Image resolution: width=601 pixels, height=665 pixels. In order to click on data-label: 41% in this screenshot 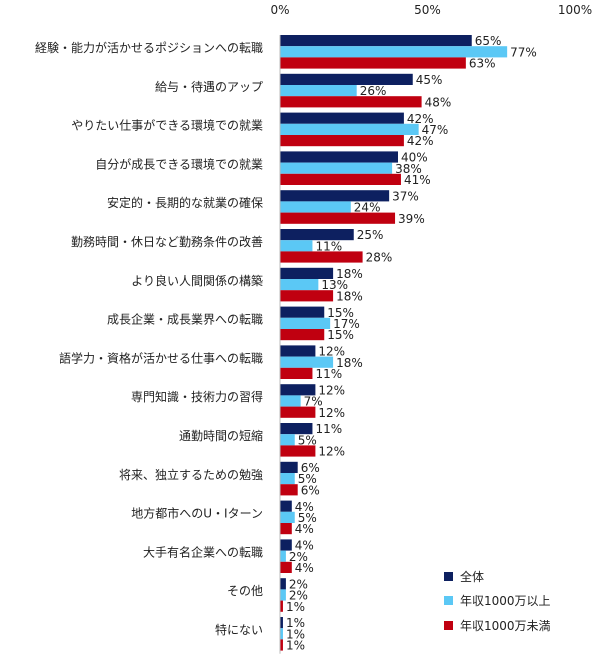, I will do `click(417, 180)`.